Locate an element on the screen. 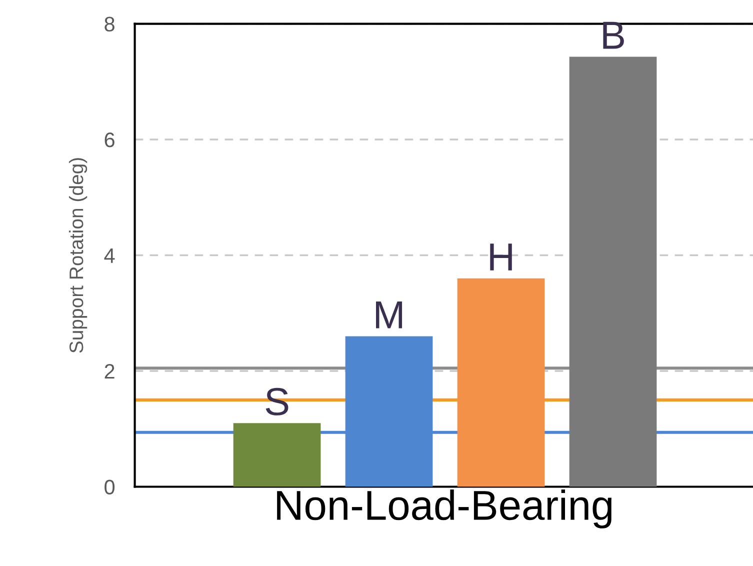  y-tick-label: 8 is located at coordinates (109, 24).